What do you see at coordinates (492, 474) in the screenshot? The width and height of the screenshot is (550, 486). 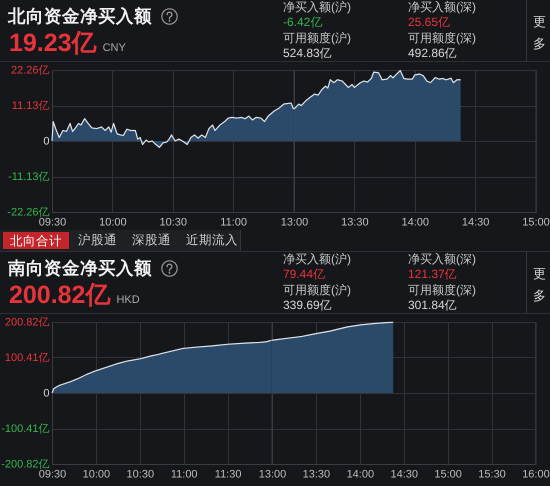 I see `x-tick-label: 15:30` at bounding box center [492, 474].